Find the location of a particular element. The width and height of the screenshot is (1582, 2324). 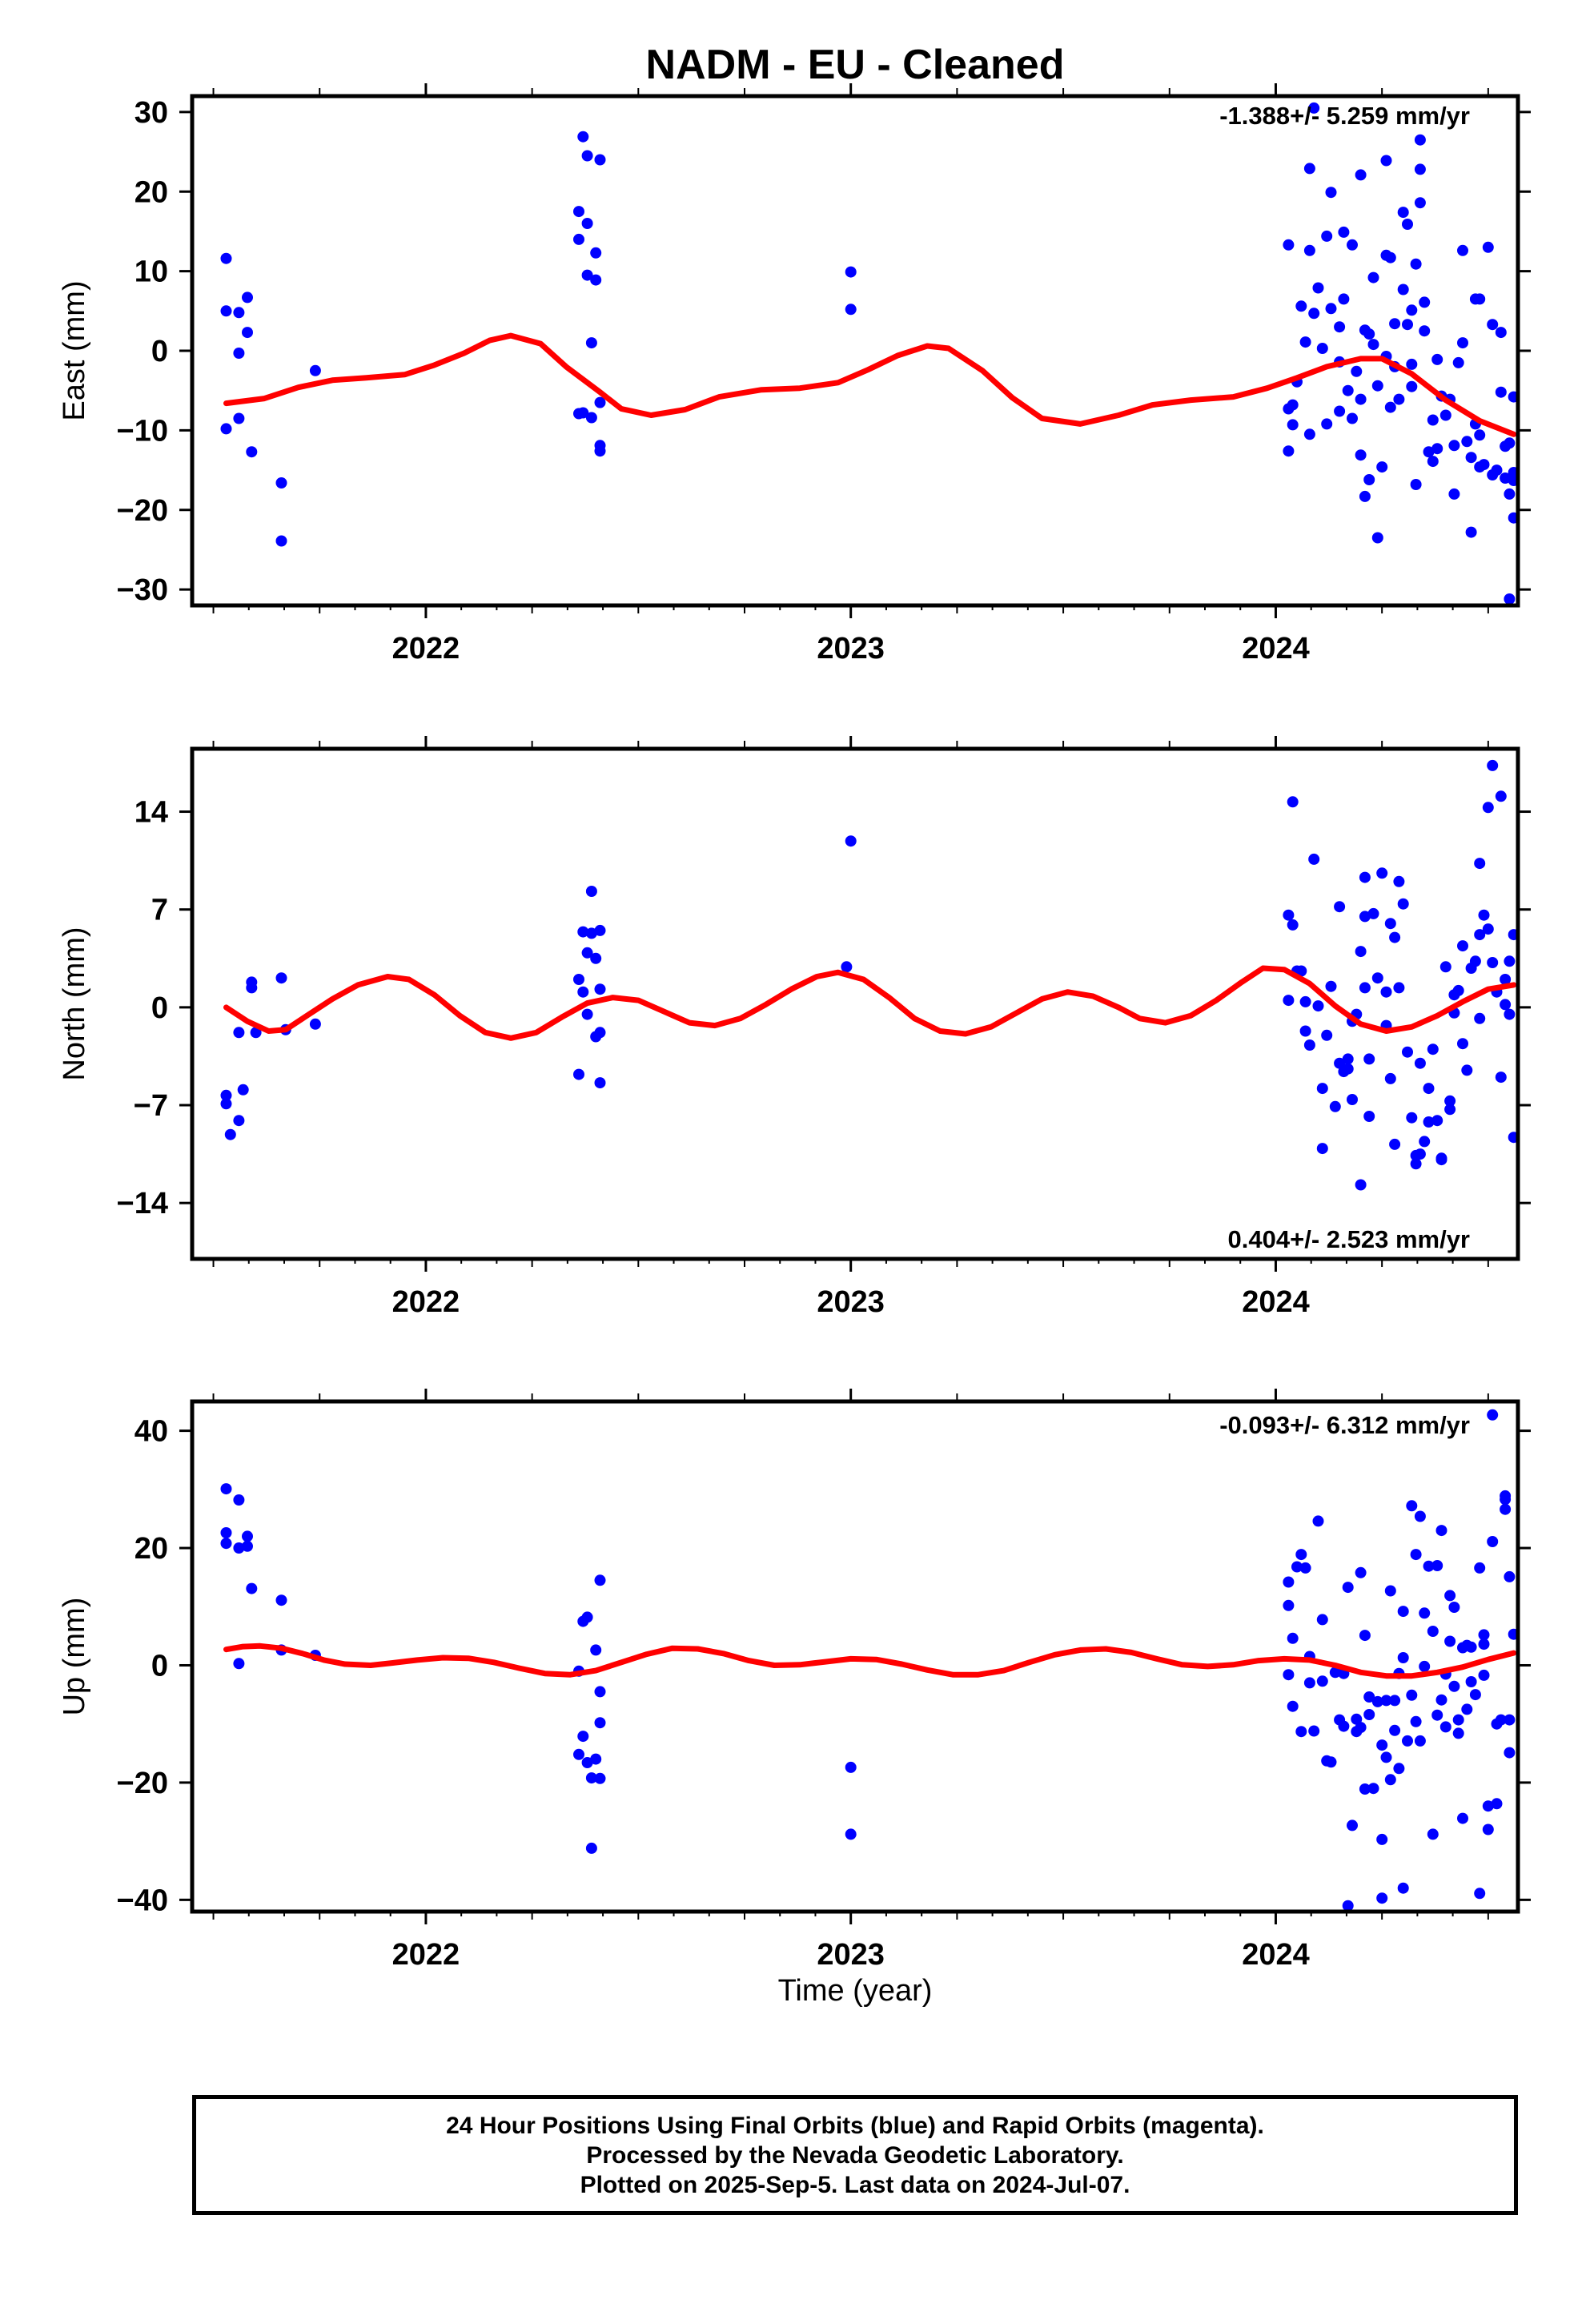

fit-curve-up is located at coordinates (870, 1660).